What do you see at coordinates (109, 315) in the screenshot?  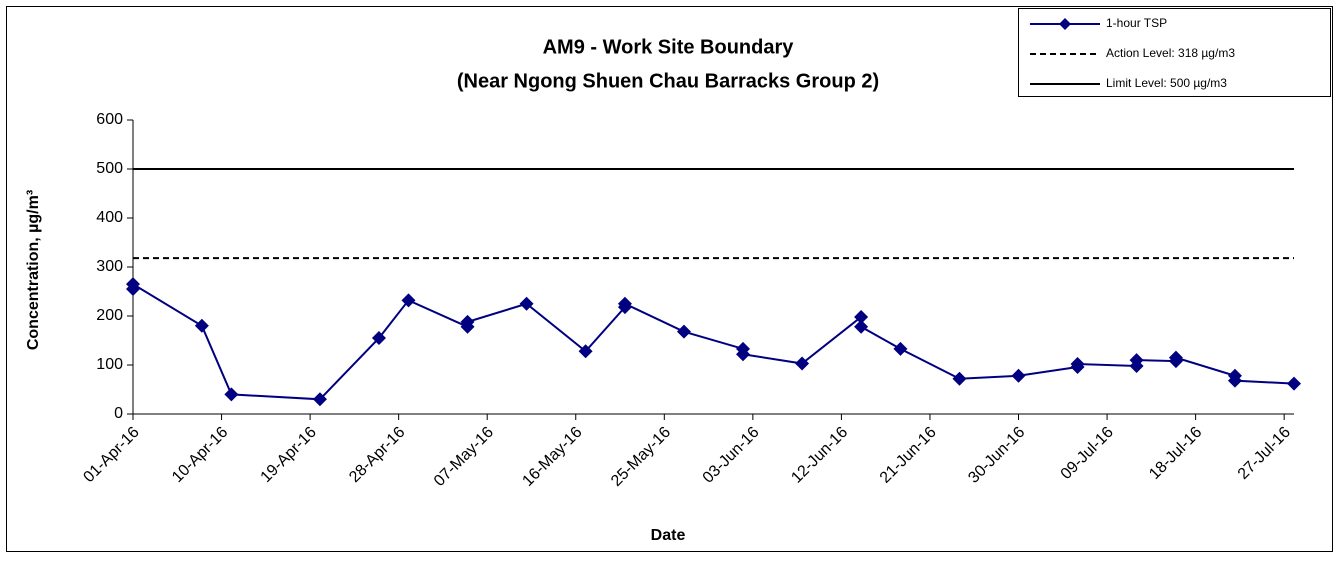 I see `y-tick-label: 200` at bounding box center [109, 315].